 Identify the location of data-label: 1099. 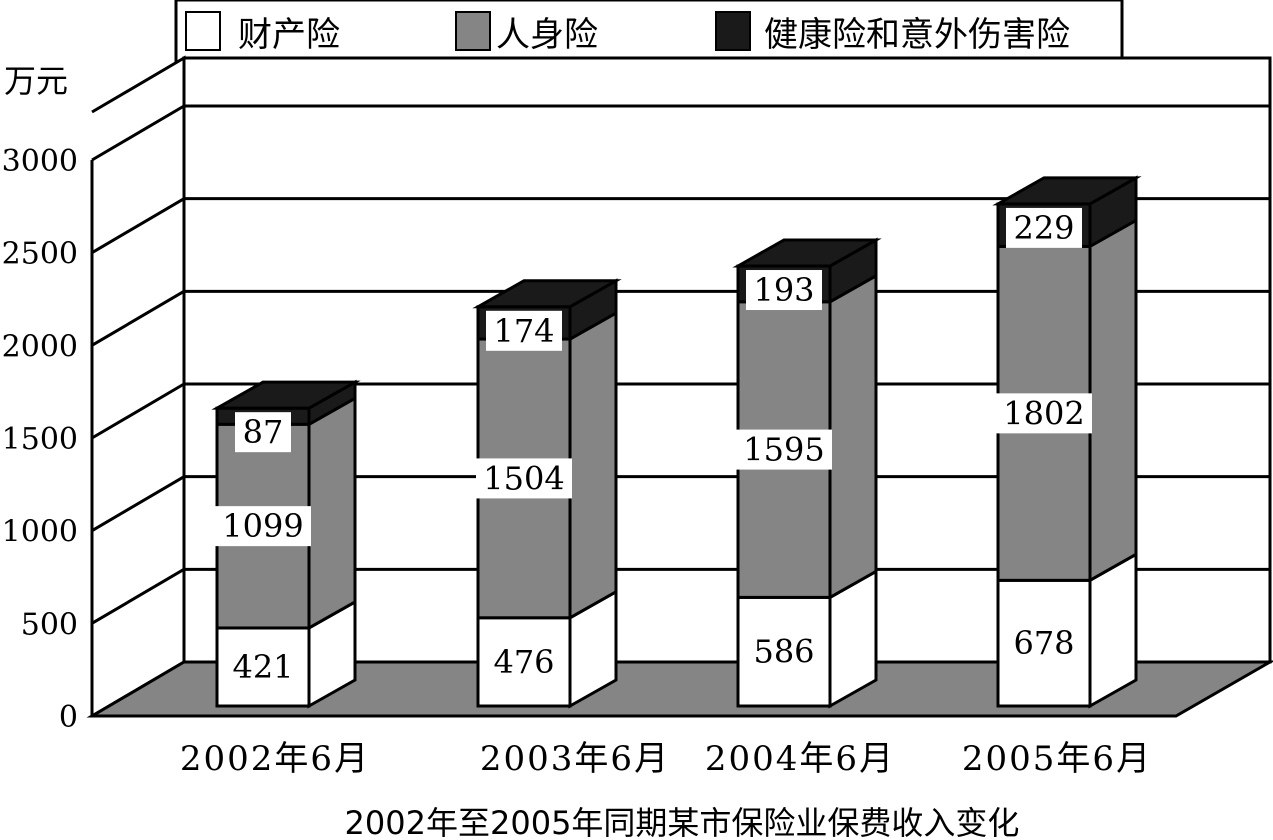
(262, 526).